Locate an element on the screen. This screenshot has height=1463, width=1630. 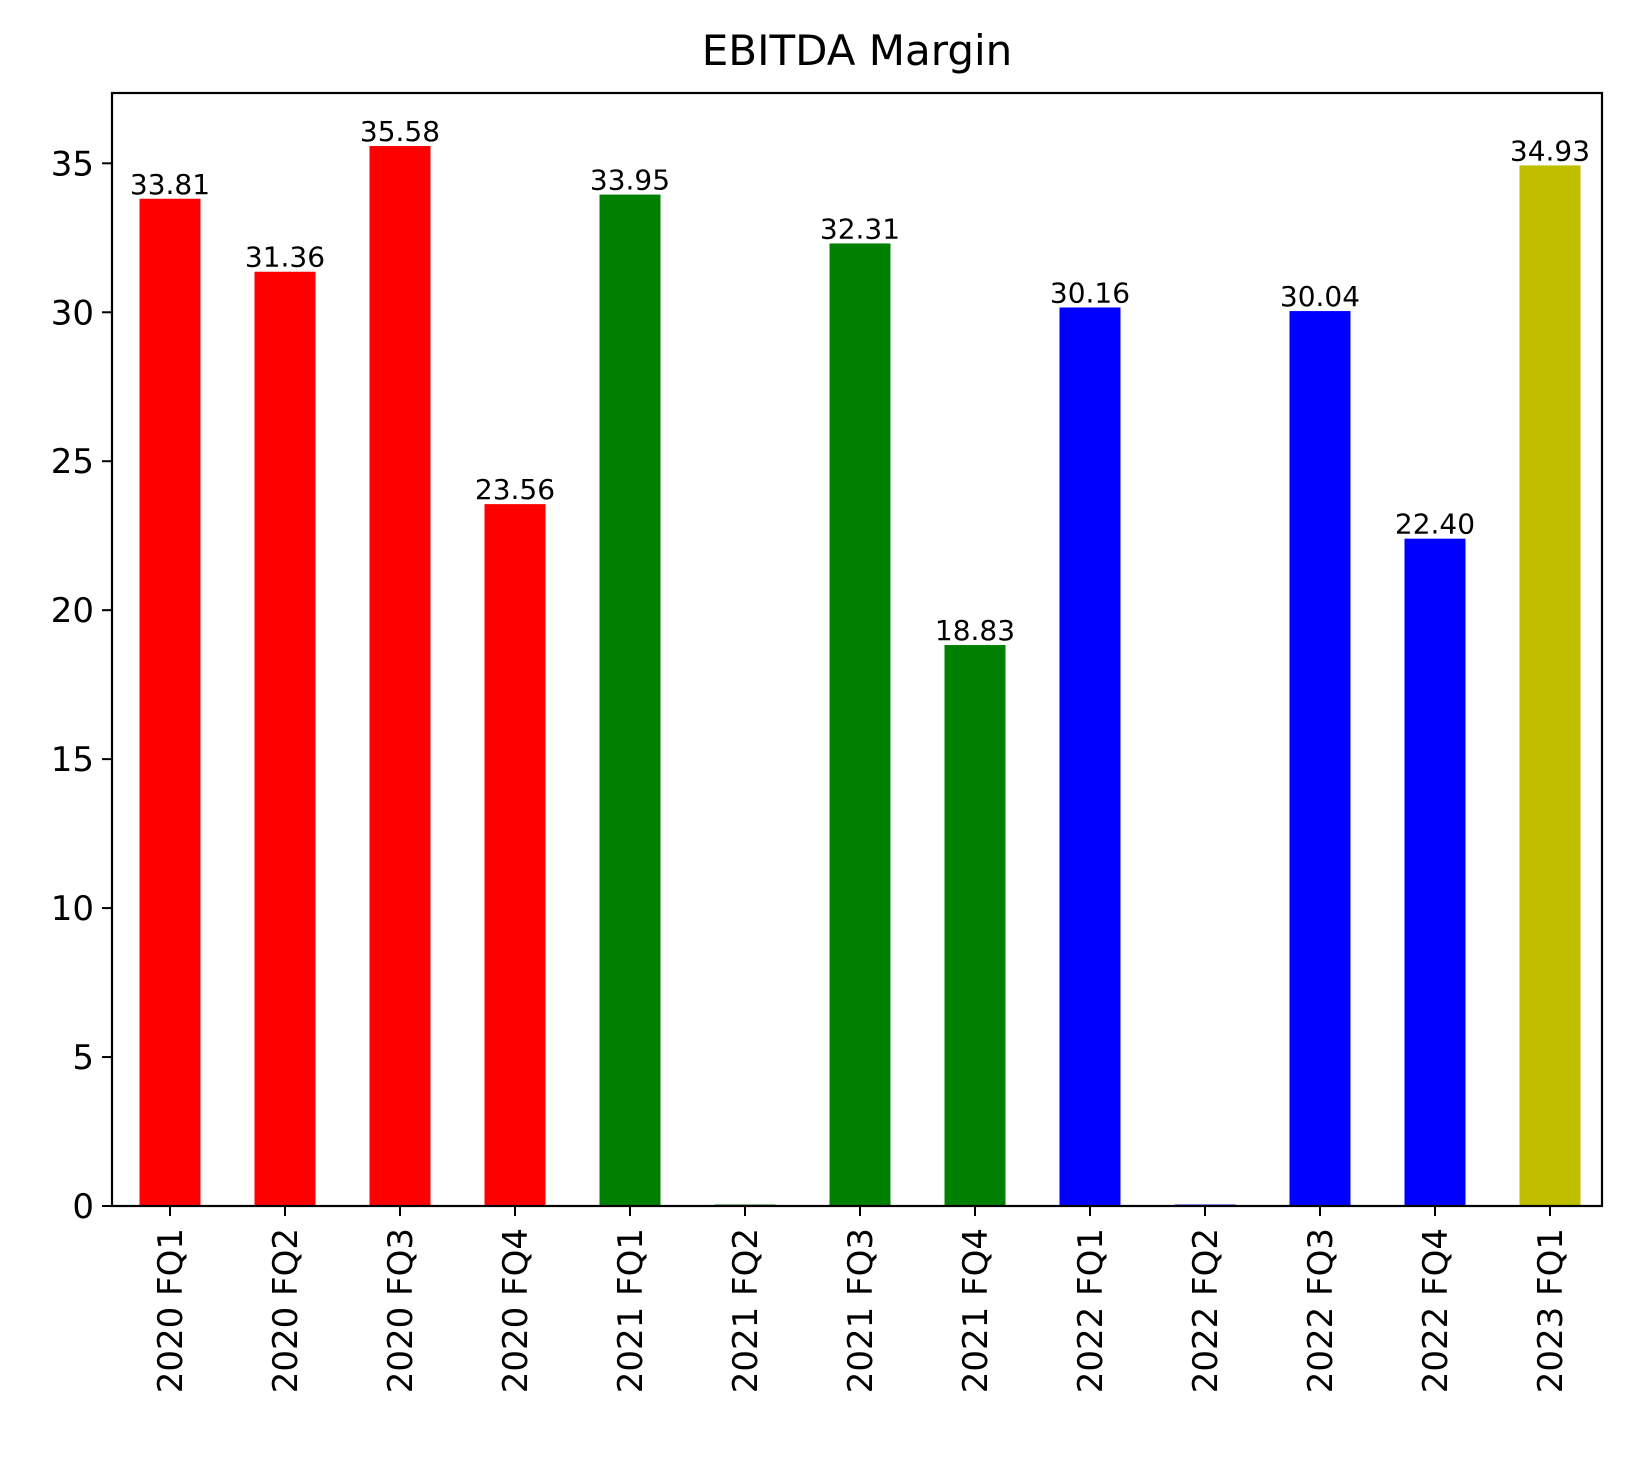
chart-title: EBITDA Margin is located at coordinates (857, 50).